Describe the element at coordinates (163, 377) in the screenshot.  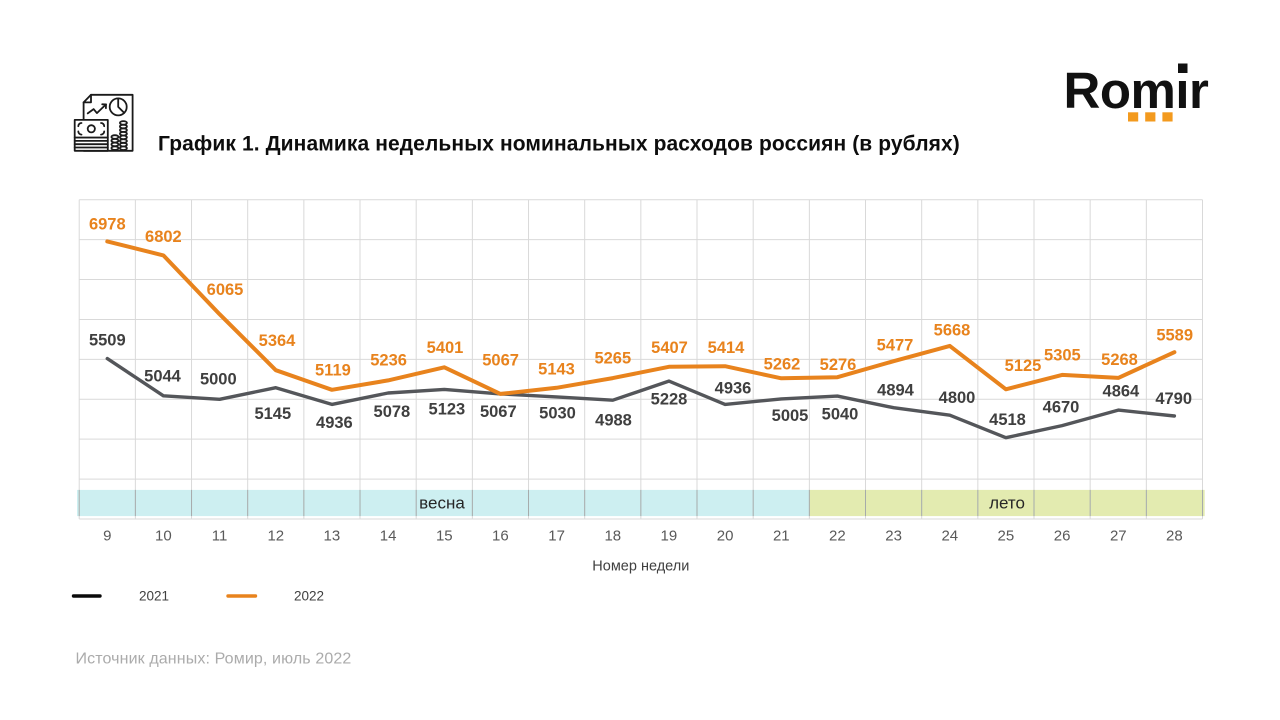
I see `svg-text: 5044` at that location.